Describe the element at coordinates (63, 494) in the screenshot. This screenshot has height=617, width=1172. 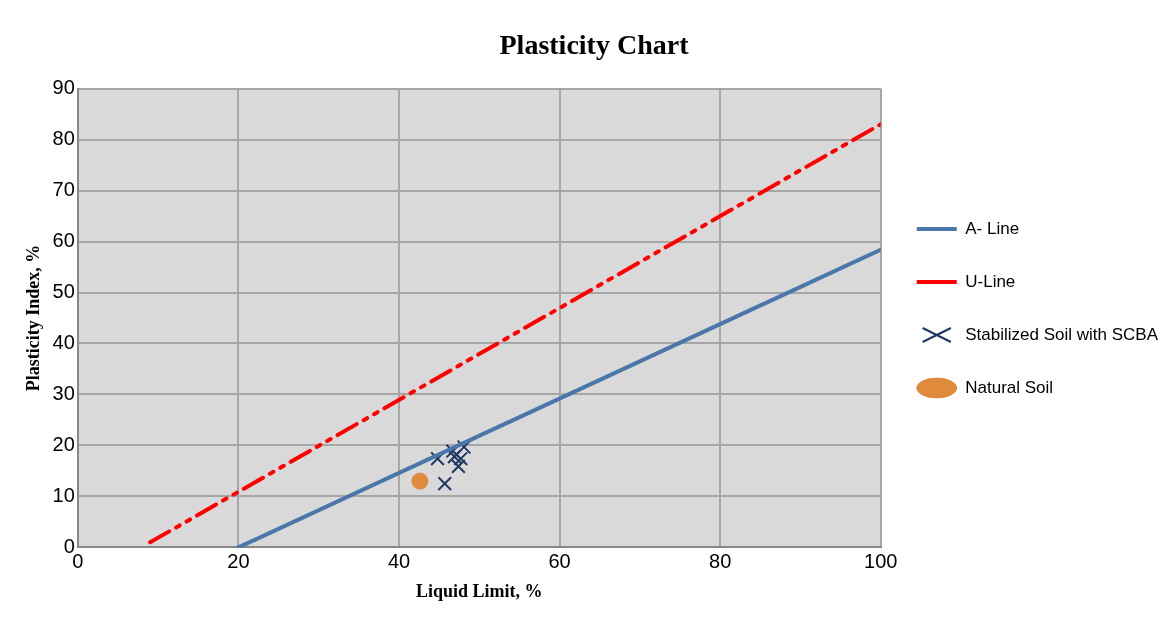
I see `y-tick-label: 10` at that location.